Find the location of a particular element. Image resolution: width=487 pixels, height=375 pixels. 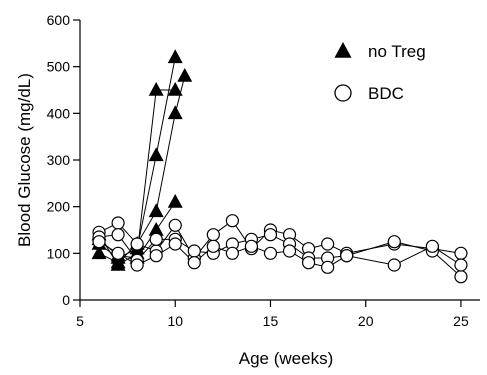

legend: no Treg BDC is located at coordinates (380, 72).